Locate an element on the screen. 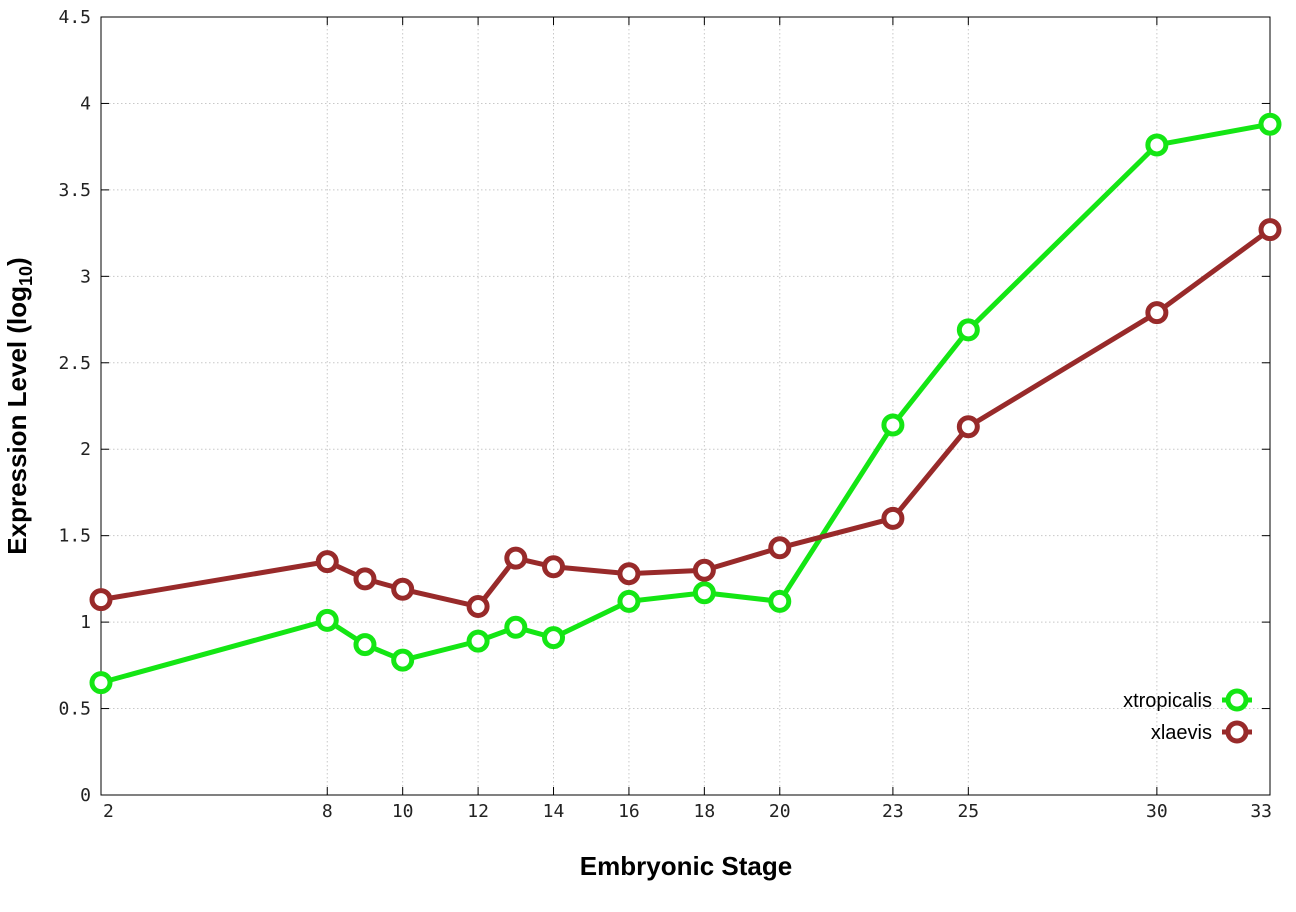 Image resolution: width=1296 pixels, height=912 pixels. legend-item-xlaevis: xlaevis is located at coordinates (1201, 732).